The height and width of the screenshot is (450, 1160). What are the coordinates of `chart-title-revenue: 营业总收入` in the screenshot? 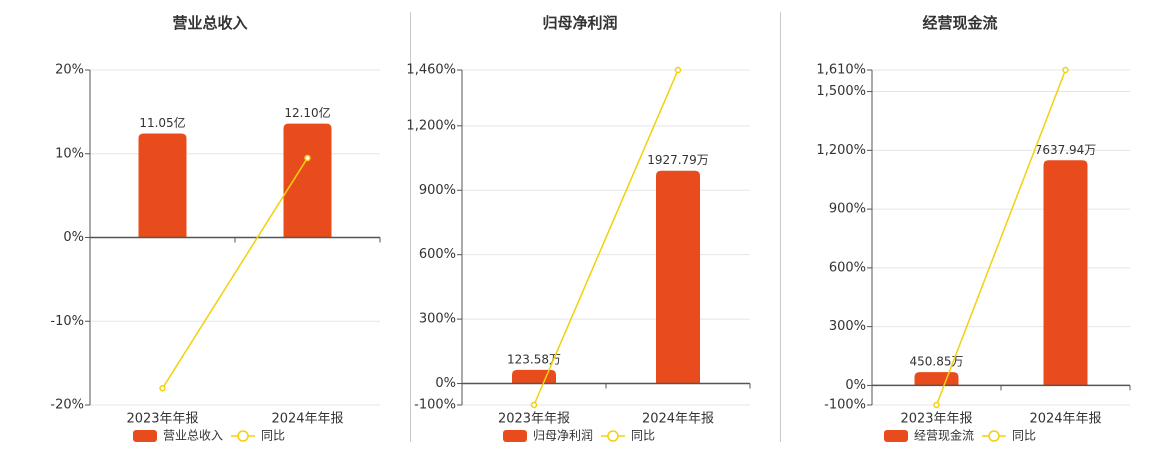 It's located at (210, 23).